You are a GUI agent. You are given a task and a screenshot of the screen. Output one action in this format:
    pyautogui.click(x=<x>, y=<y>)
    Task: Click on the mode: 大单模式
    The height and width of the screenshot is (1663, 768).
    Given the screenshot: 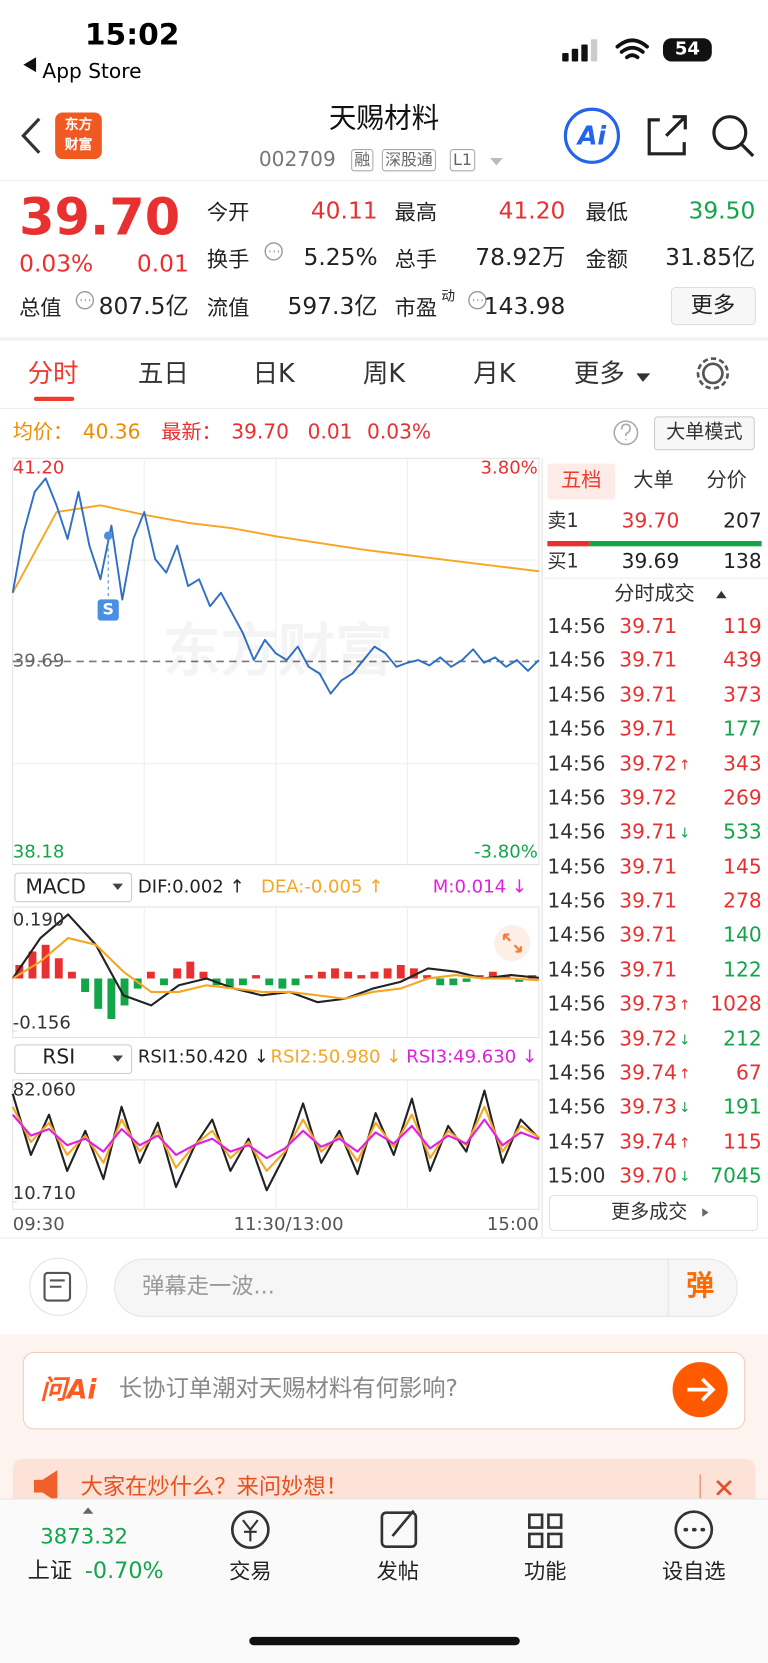 What is the action you would take?
    pyautogui.click(x=704, y=432)
    